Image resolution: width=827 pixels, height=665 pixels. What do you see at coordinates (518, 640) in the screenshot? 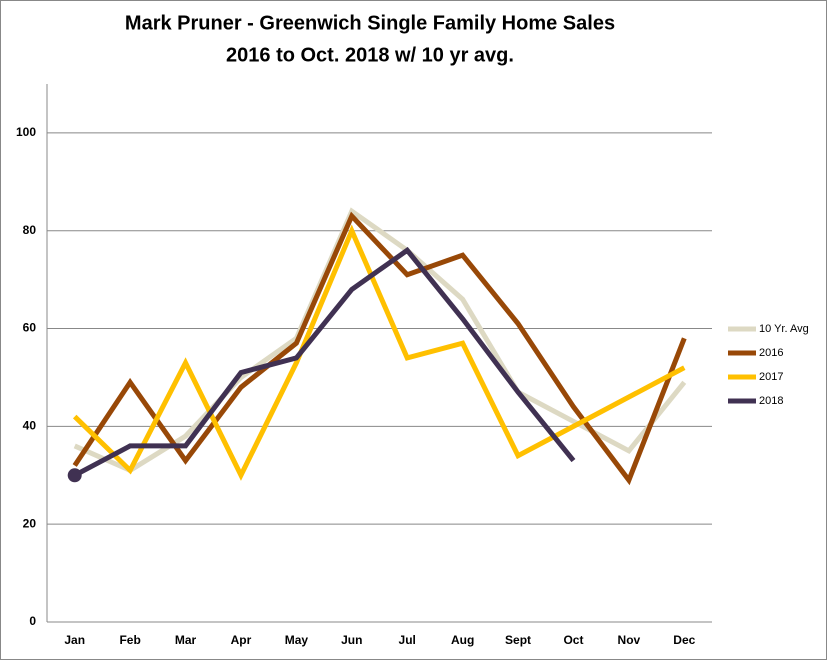
I see `x-tick-label: Sept` at bounding box center [518, 640].